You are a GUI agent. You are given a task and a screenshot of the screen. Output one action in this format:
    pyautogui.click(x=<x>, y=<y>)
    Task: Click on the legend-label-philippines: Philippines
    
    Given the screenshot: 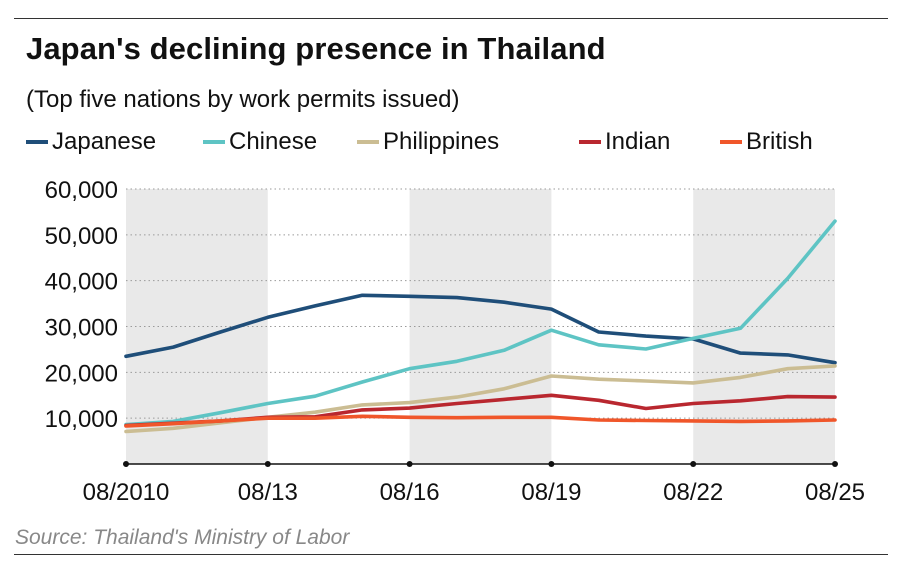 What is the action you would take?
    pyautogui.click(x=441, y=141)
    